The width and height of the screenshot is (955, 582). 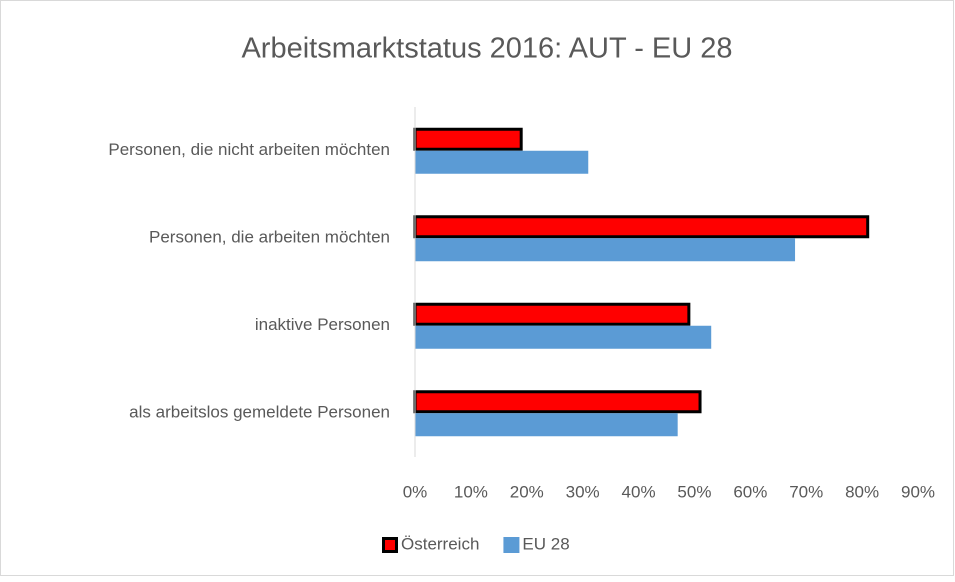 What do you see at coordinates (415, 491) in the screenshot?
I see `x-tick-label: 0%` at bounding box center [415, 491].